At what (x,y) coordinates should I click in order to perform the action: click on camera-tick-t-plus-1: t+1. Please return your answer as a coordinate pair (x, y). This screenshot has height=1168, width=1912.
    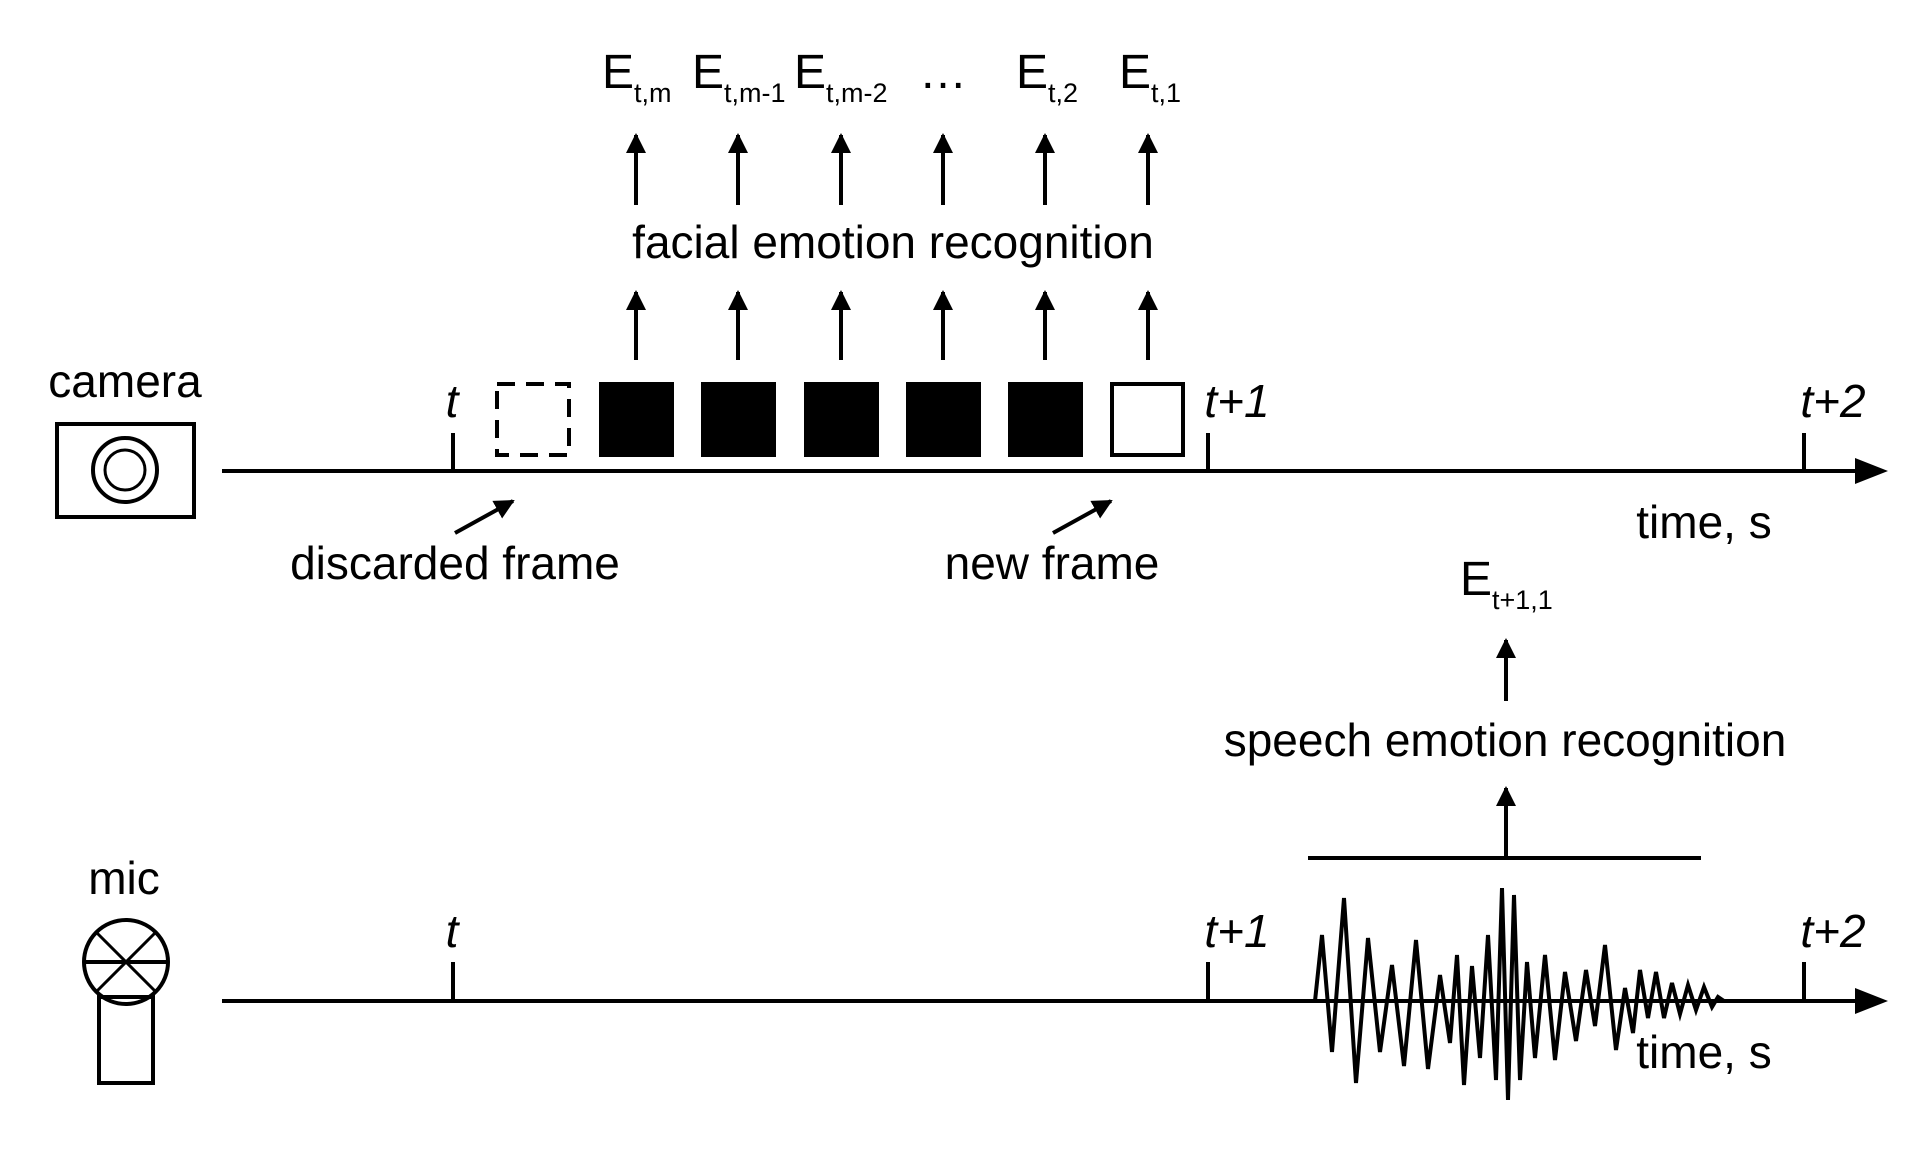
    Looking at the image, I should click on (1236, 401).